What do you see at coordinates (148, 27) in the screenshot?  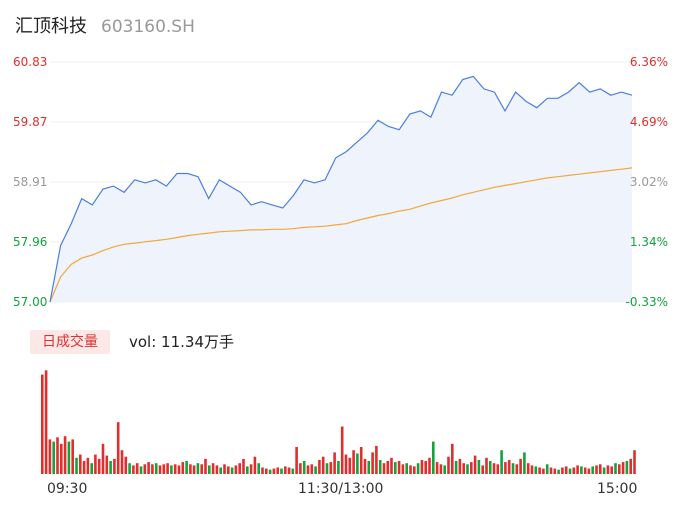 I see `stock-code: 603160.SH` at bounding box center [148, 27].